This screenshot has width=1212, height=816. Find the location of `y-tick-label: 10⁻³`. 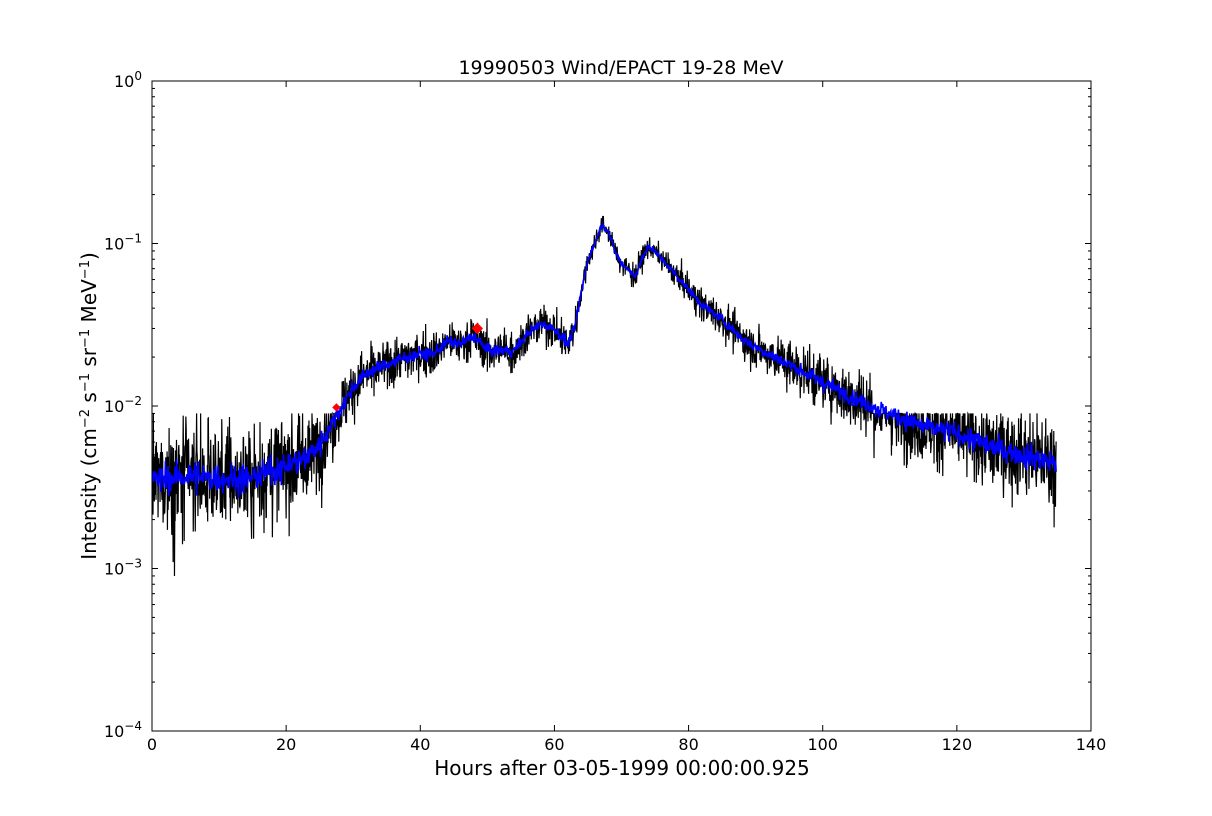

y-tick-label: 10⁻³ is located at coordinates (123, 568).